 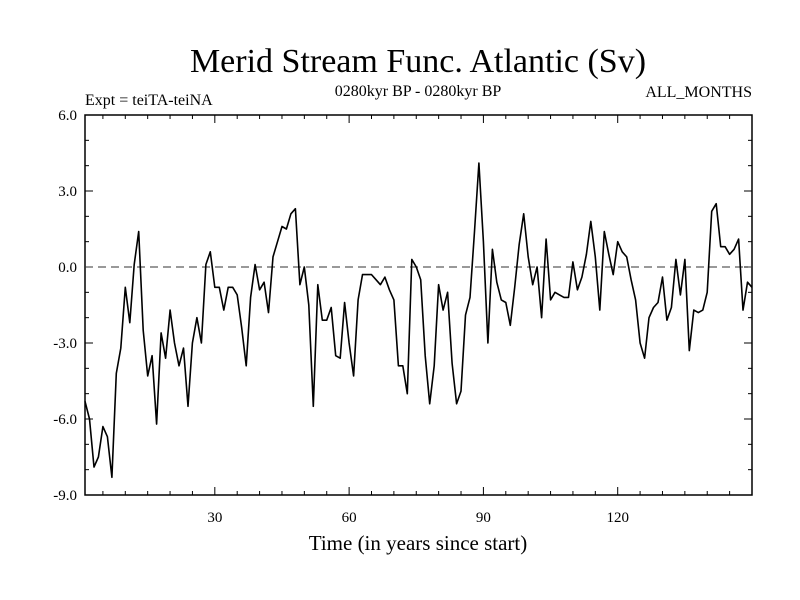 What do you see at coordinates (698, 92) in the screenshot?
I see `subtitle-months: ALL_MONTHS` at bounding box center [698, 92].